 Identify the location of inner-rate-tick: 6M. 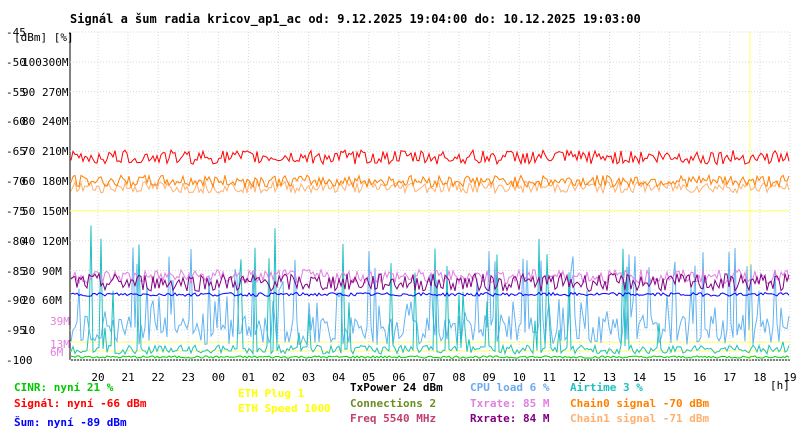
(57, 352).